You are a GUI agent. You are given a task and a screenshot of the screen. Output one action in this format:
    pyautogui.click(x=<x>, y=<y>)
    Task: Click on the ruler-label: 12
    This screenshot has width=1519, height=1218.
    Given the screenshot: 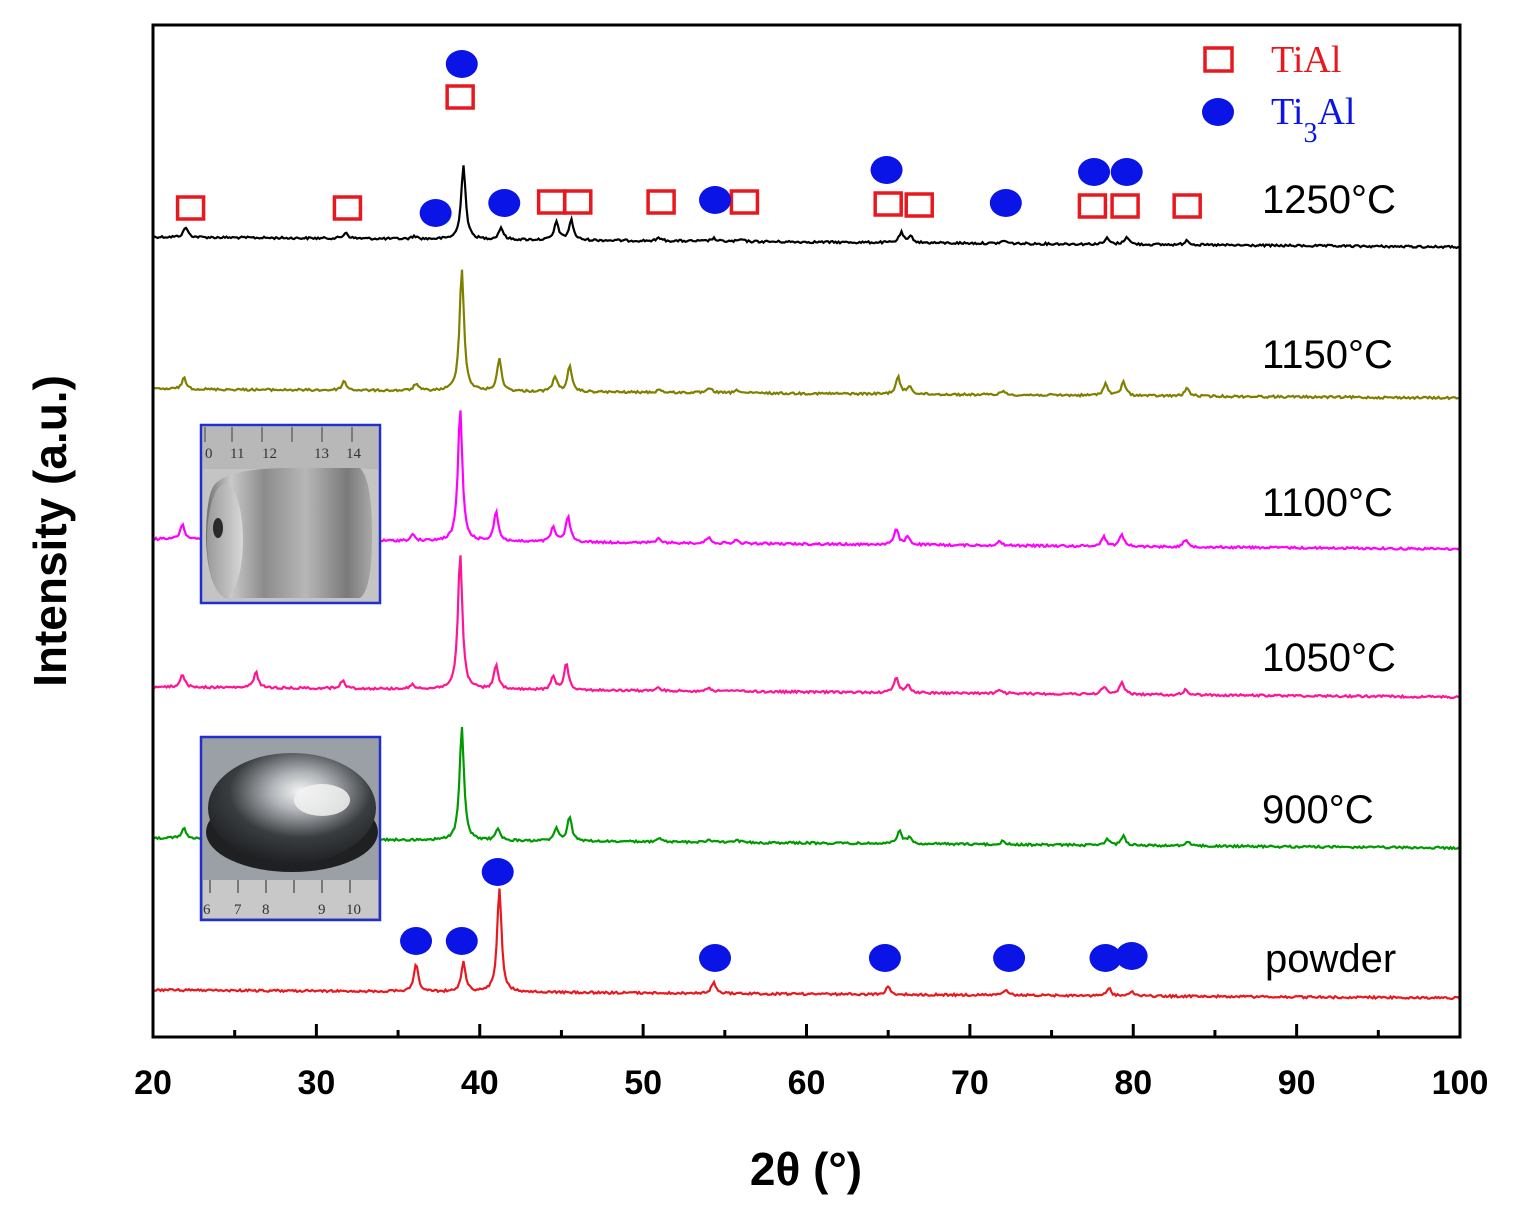 What is the action you would take?
    pyautogui.click(x=269, y=454)
    